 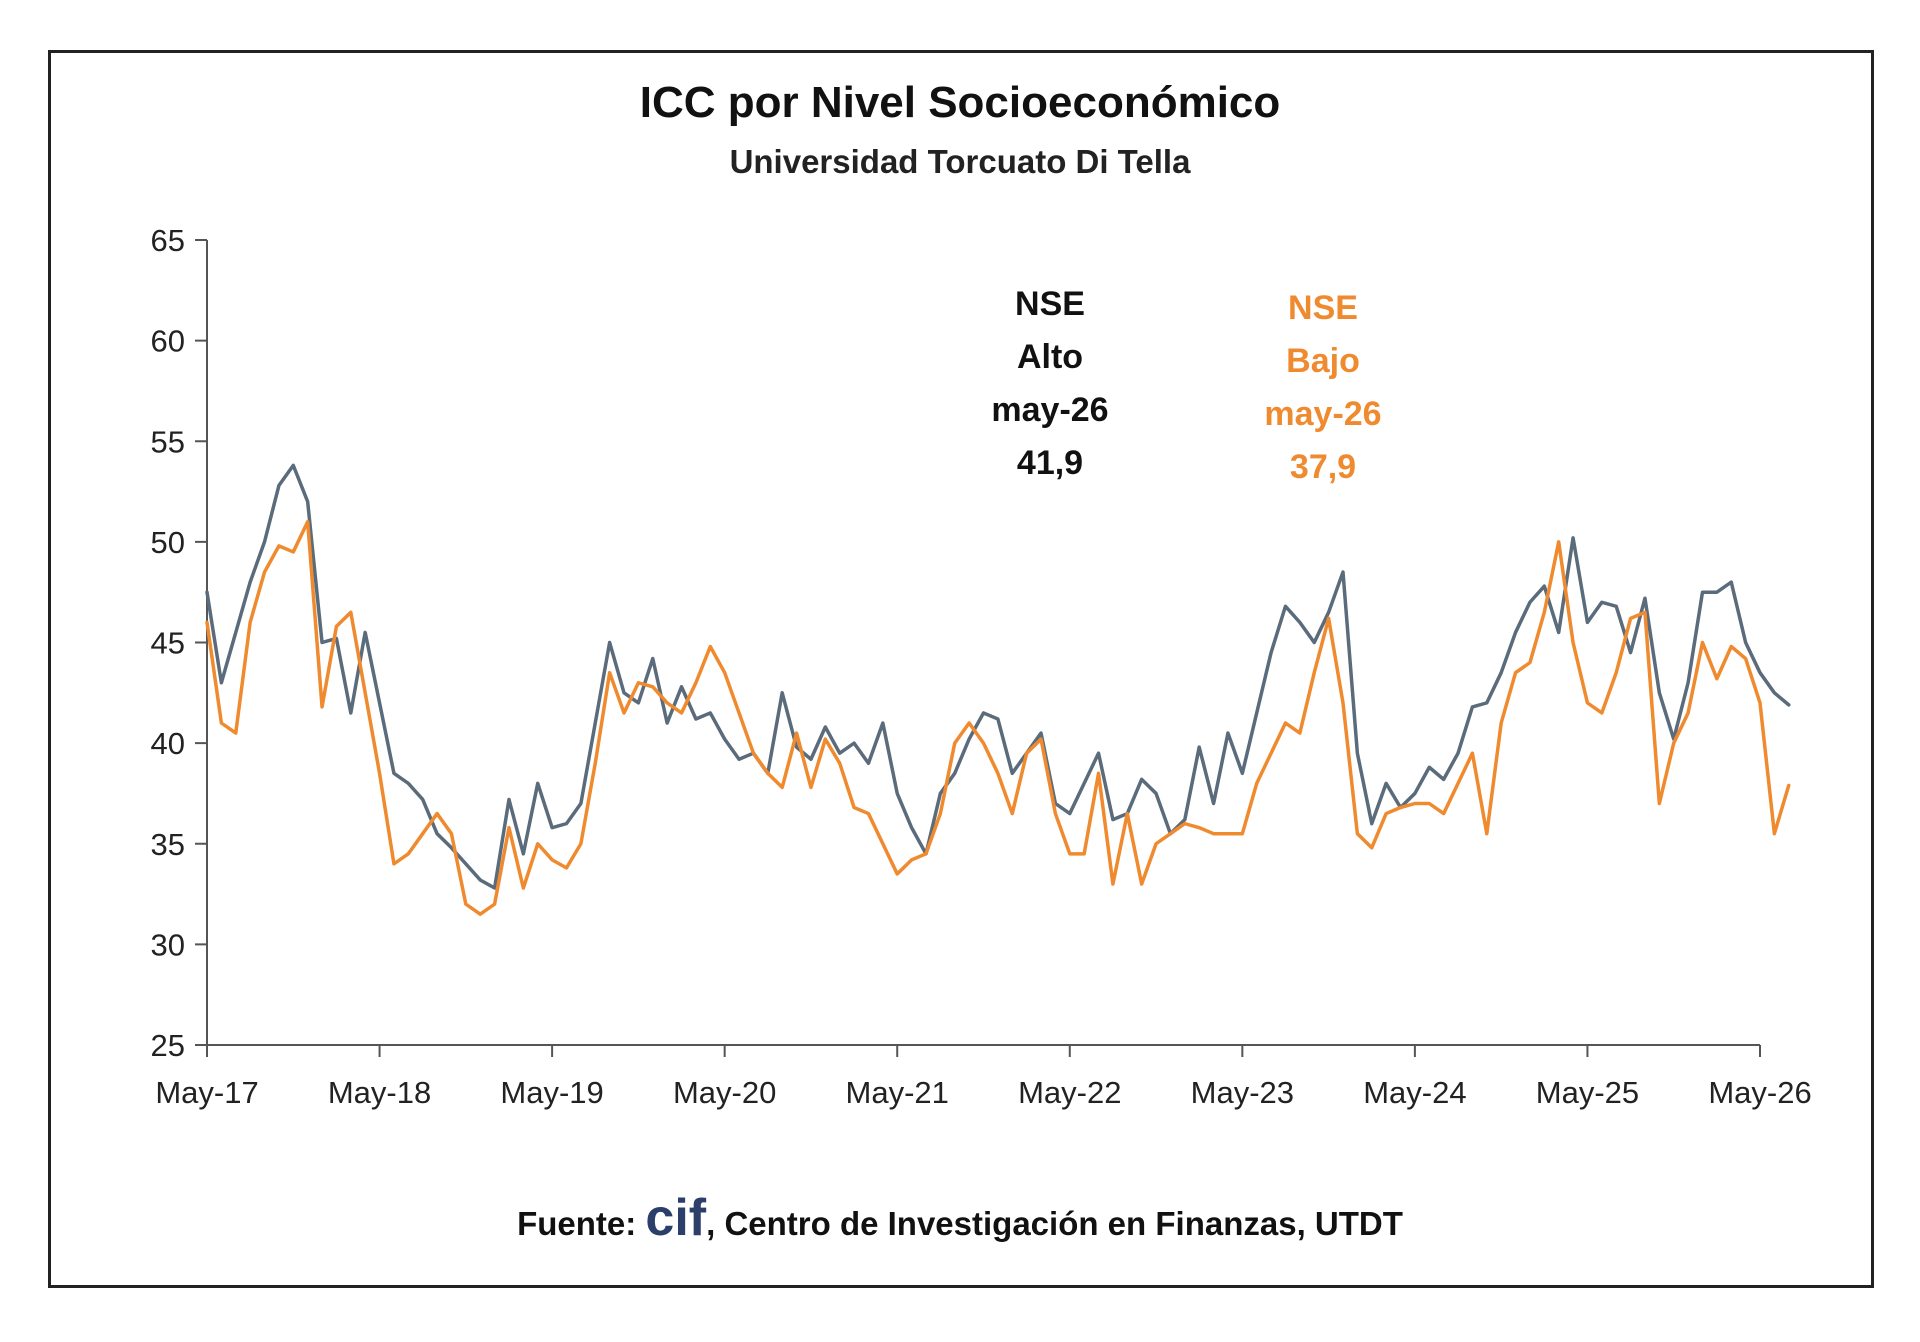 What do you see at coordinates (168, 743) in the screenshot?
I see `y-tick-label: 40` at bounding box center [168, 743].